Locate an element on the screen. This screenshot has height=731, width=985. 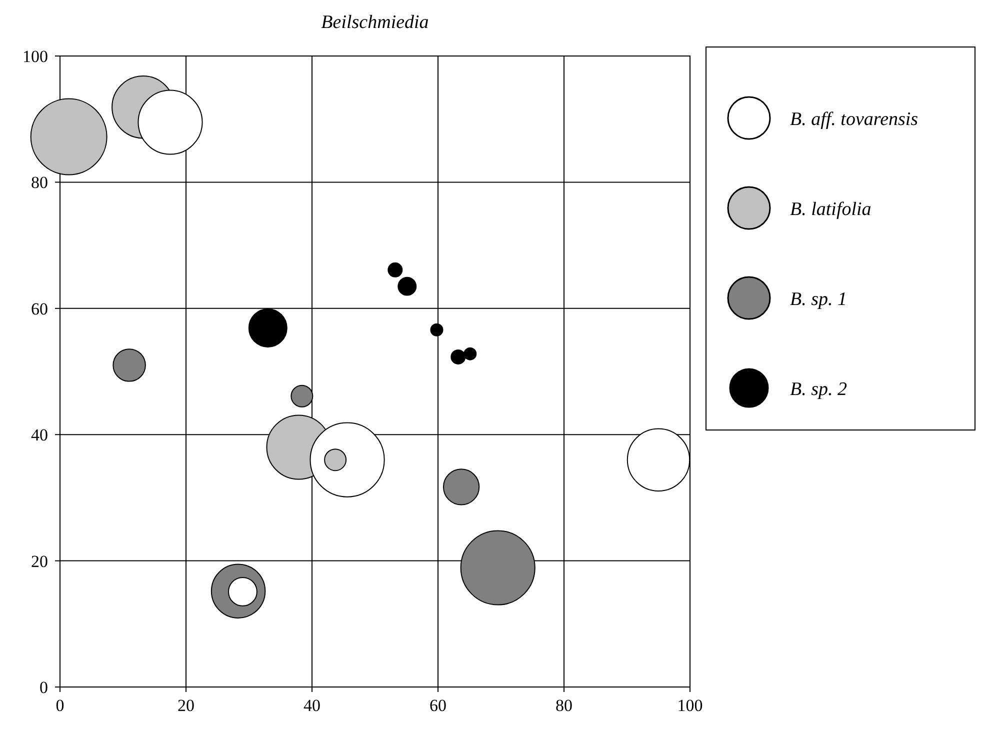
y-tick-label: 60 is located at coordinates (39, 308).